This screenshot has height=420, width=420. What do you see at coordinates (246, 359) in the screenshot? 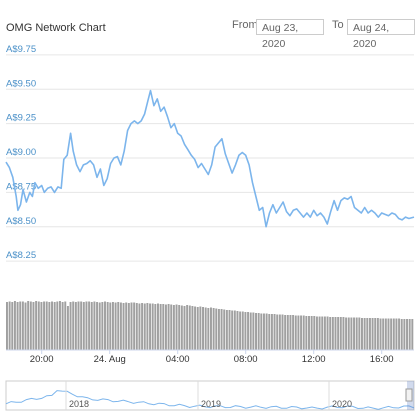
I see `x-tick-label: 08:00` at bounding box center [246, 359].